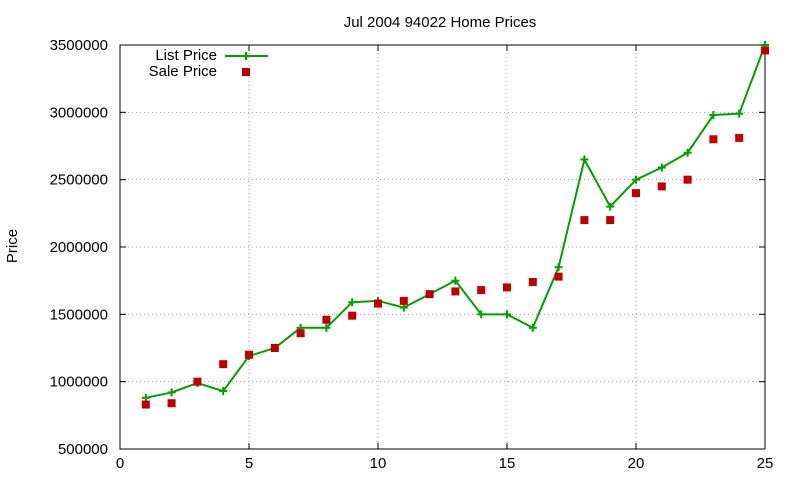 This screenshot has width=800, height=480. Describe the element at coordinates (378, 463) in the screenshot. I see `x-tick-label: 10` at that location.